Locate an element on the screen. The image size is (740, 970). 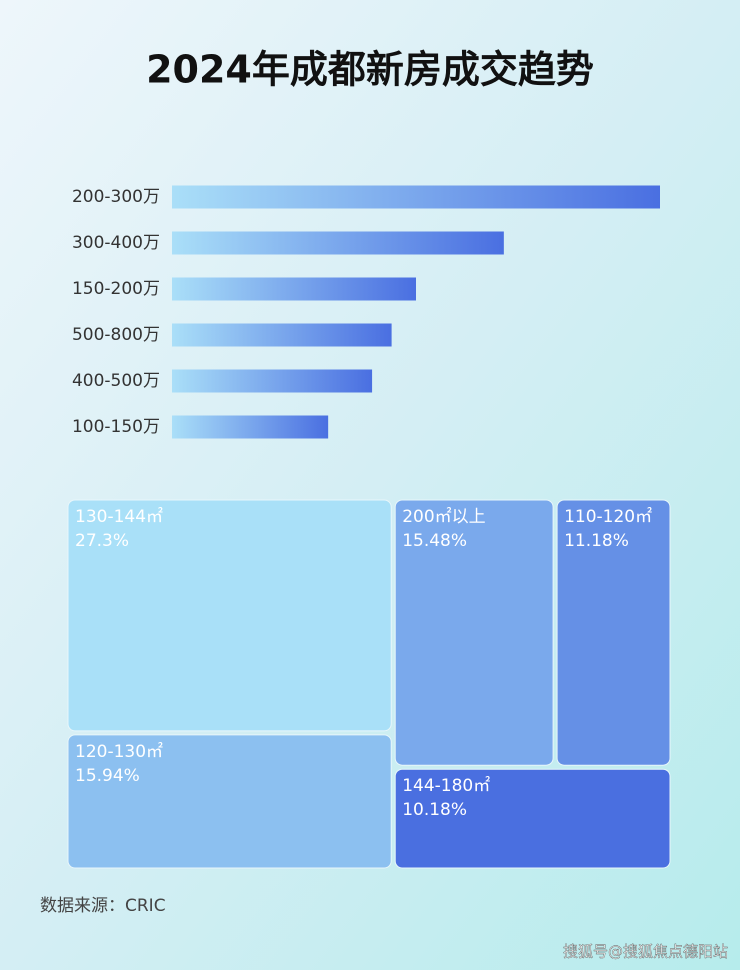
cell-value: 10.18% is located at coordinates (434, 810).